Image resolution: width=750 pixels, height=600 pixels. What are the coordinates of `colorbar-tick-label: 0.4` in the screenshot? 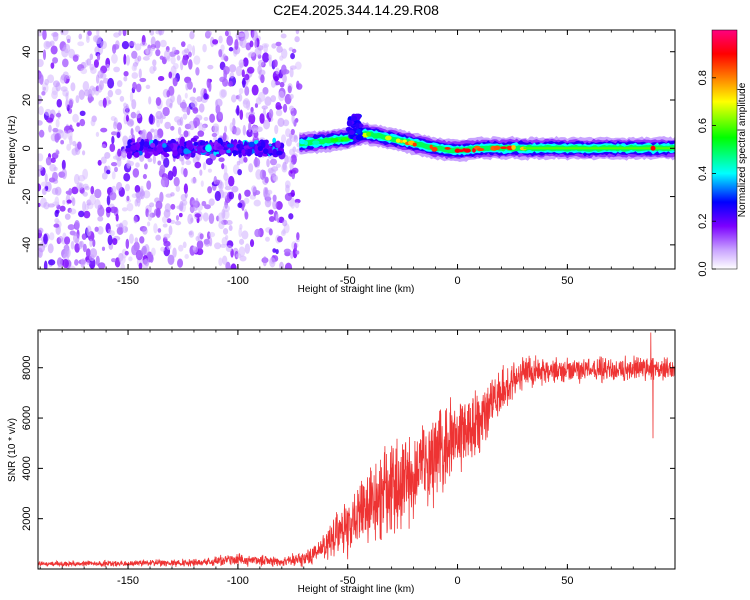 It's located at (703, 173).